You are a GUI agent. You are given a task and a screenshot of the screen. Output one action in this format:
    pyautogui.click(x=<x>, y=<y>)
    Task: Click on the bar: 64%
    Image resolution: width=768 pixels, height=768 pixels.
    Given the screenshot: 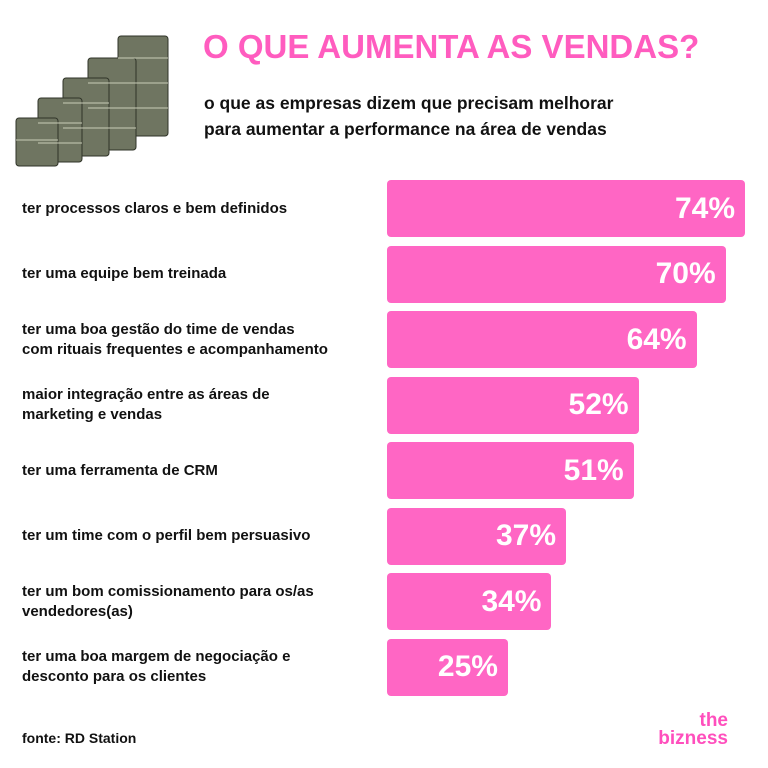 What is the action you would take?
    pyautogui.click(x=542, y=339)
    